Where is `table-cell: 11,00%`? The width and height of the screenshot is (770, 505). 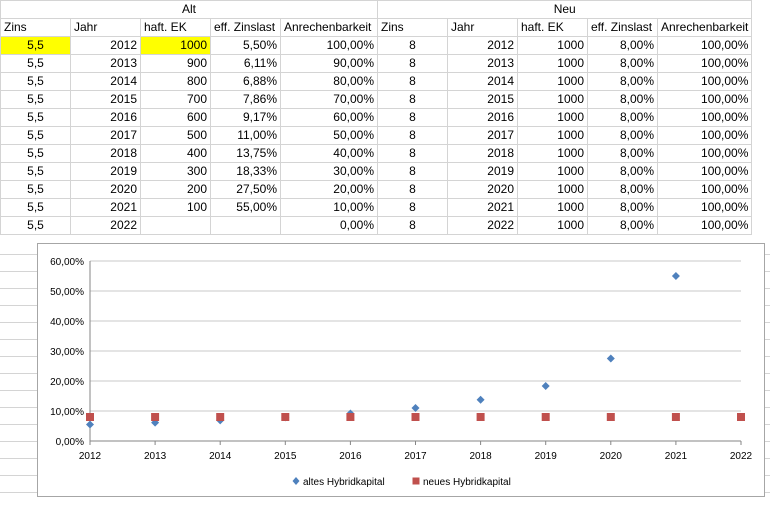
table-cell: 11,00% is located at coordinates (245, 135).